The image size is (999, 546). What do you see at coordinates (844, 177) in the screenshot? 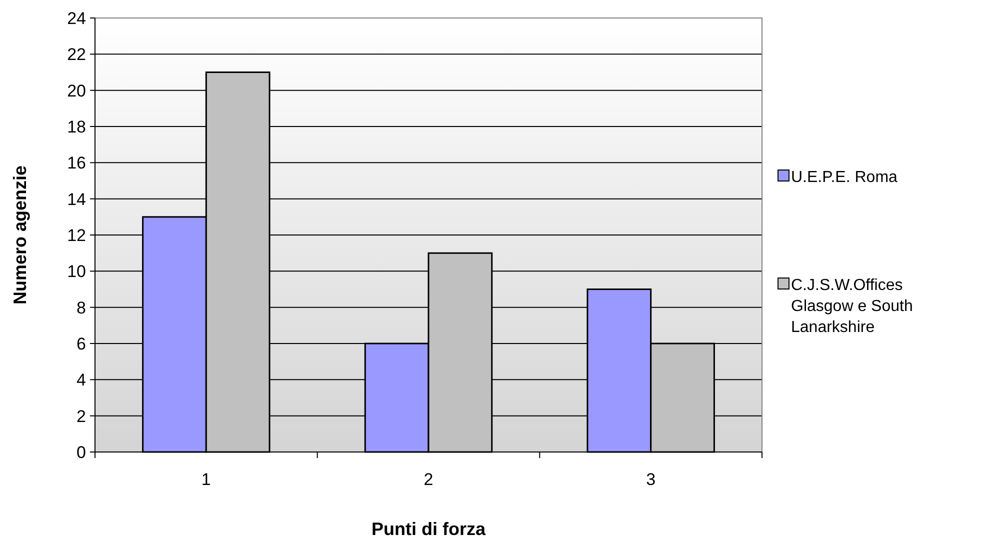
I see `legend-label: U.E.P.E. Roma` at bounding box center [844, 177].